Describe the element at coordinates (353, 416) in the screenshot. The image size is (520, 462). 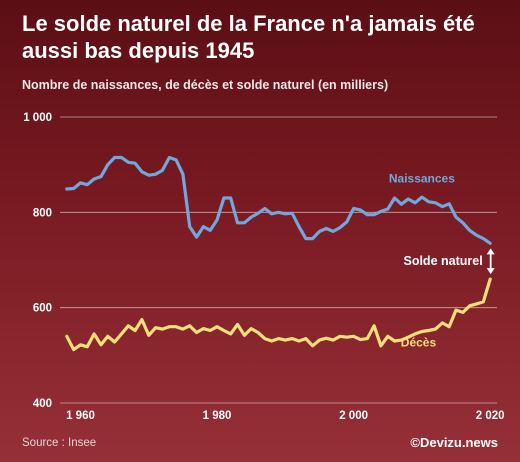
I see `x-tick-label: 2 000` at that location.